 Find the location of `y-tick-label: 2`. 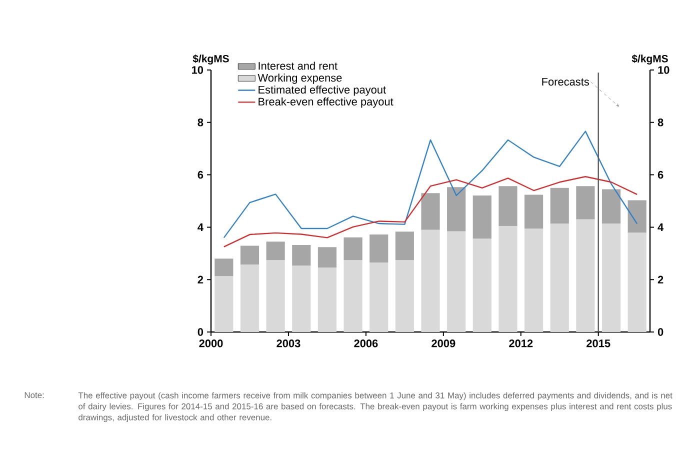

y-tick-label: 2 is located at coordinates (201, 280).